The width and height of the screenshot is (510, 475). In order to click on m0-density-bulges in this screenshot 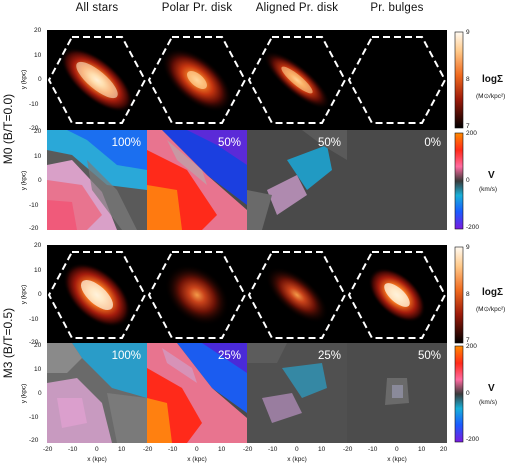, I will do `click(397, 80)`.